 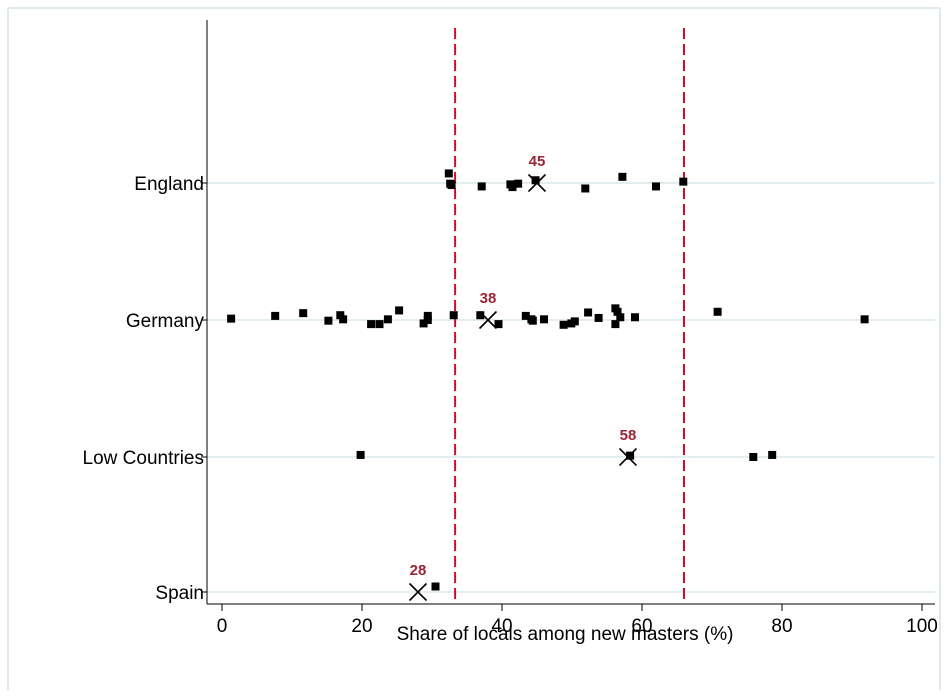 I want to click on x-tick-label: 80, so click(x=781, y=626).